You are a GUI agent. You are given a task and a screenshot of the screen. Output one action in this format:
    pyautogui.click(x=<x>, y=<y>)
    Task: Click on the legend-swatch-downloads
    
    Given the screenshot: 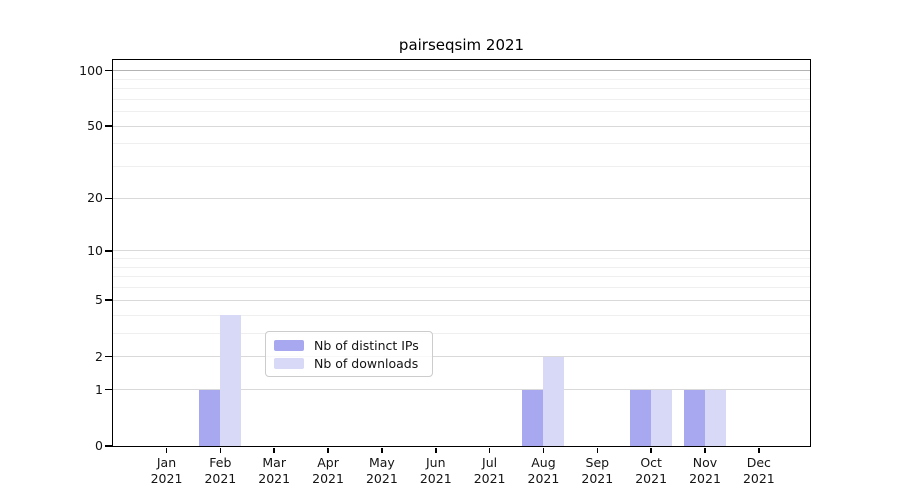 What is the action you would take?
    pyautogui.click(x=289, y=363)
    